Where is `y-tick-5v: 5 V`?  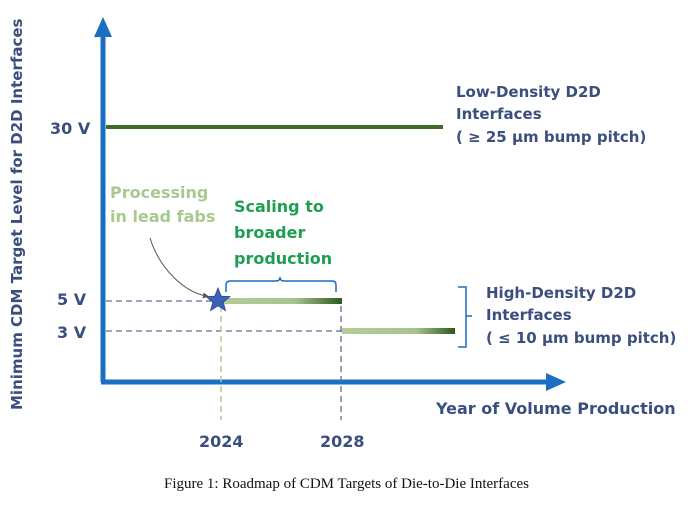
y-tick-5v: 5 V is located at coordinates (72, 299).